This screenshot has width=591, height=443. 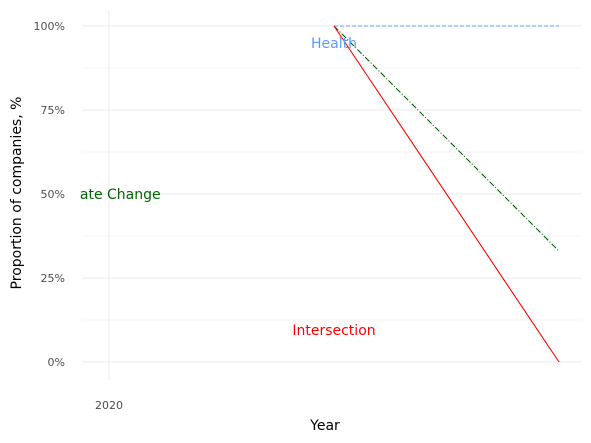 I want to click on y-axis-title: Proportion of companies, %, so click(x=17, y=193).